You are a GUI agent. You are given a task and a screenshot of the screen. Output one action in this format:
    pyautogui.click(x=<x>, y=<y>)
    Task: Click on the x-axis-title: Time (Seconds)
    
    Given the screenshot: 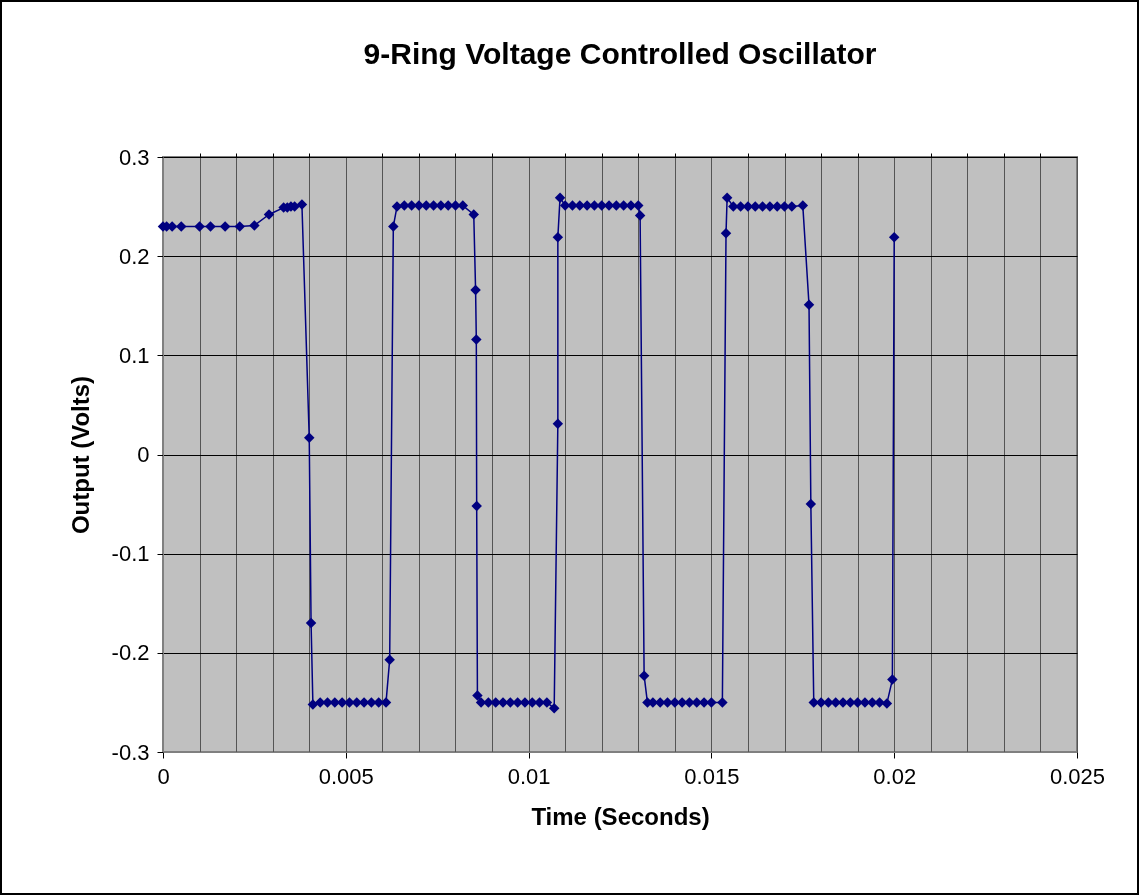 What is the action you would take?
    pyautogui.click(x=620, y=816)
    